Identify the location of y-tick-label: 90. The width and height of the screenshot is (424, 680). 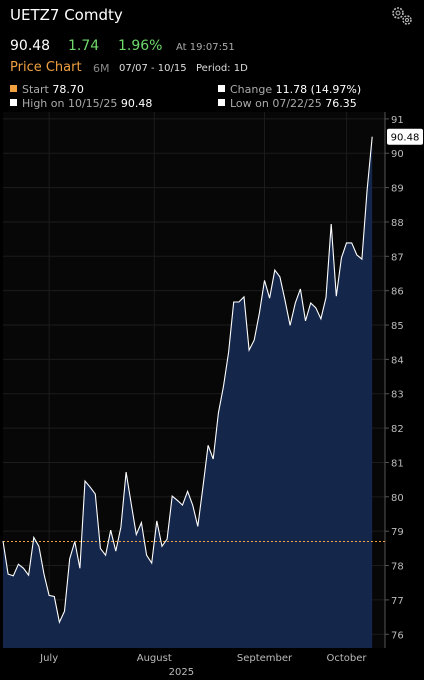
(397, 154).